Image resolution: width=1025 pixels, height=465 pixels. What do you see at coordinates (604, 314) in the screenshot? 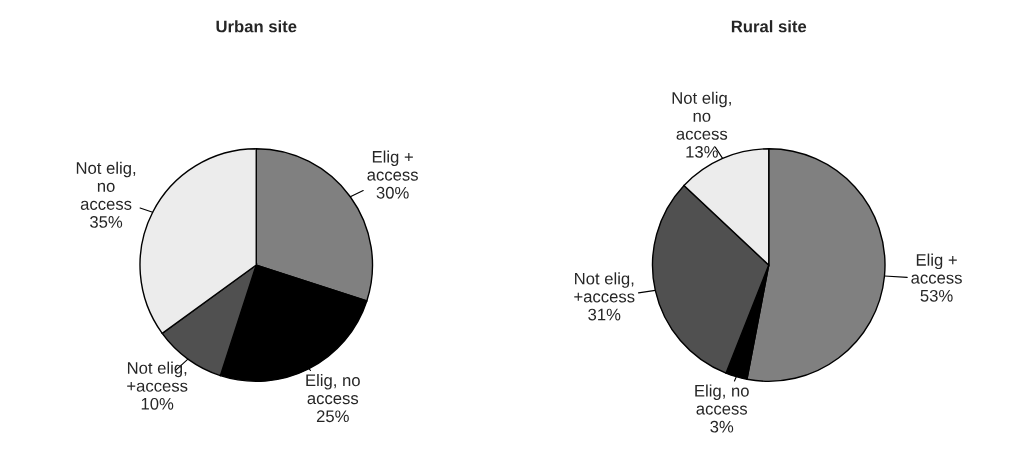
I see `data-label: 31%` at bounding box center [604, 314].